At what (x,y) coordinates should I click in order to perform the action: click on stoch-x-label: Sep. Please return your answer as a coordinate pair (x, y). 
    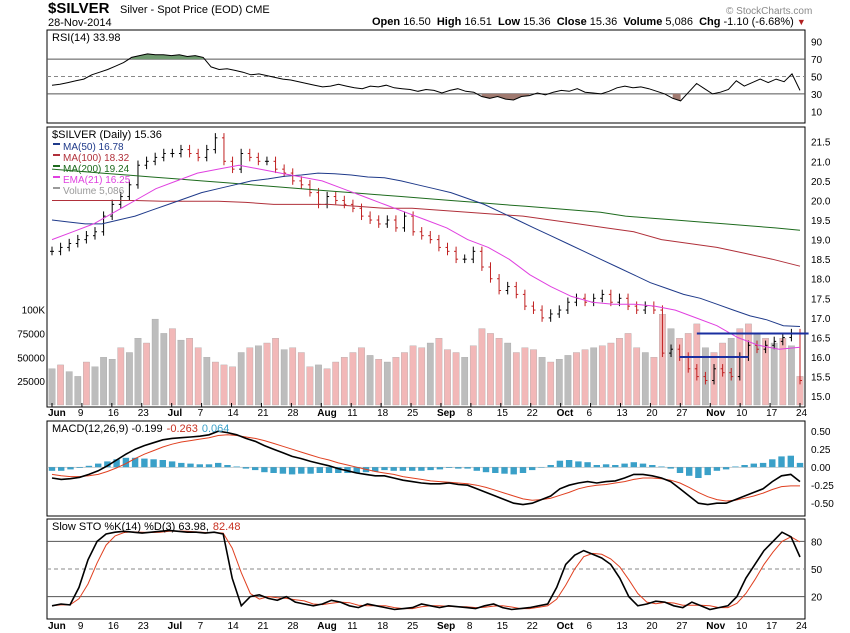
    Looking at the image, I should click on (446, 626).